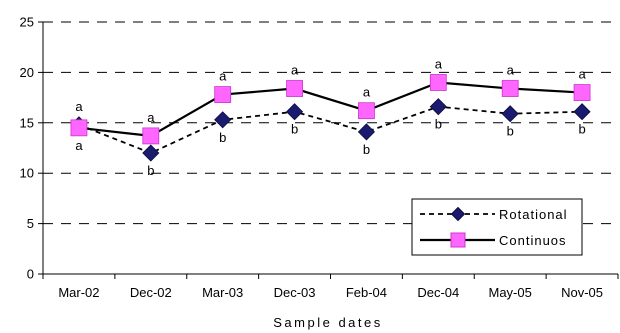  I want to click on legend-label-rotational: Rotational, so click(533, 214).